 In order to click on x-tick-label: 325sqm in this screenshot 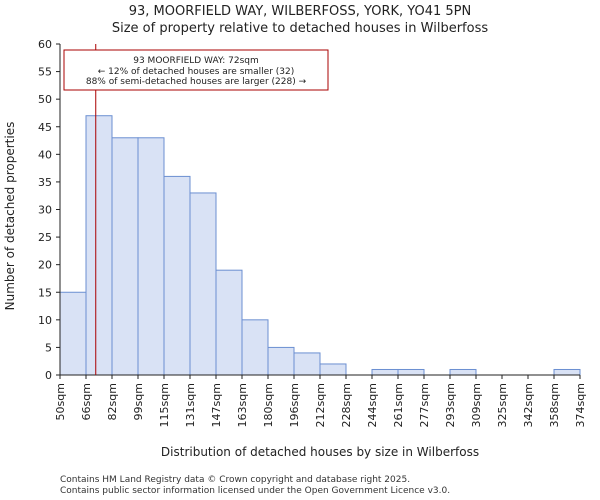, I will do `click(502, 405)`.